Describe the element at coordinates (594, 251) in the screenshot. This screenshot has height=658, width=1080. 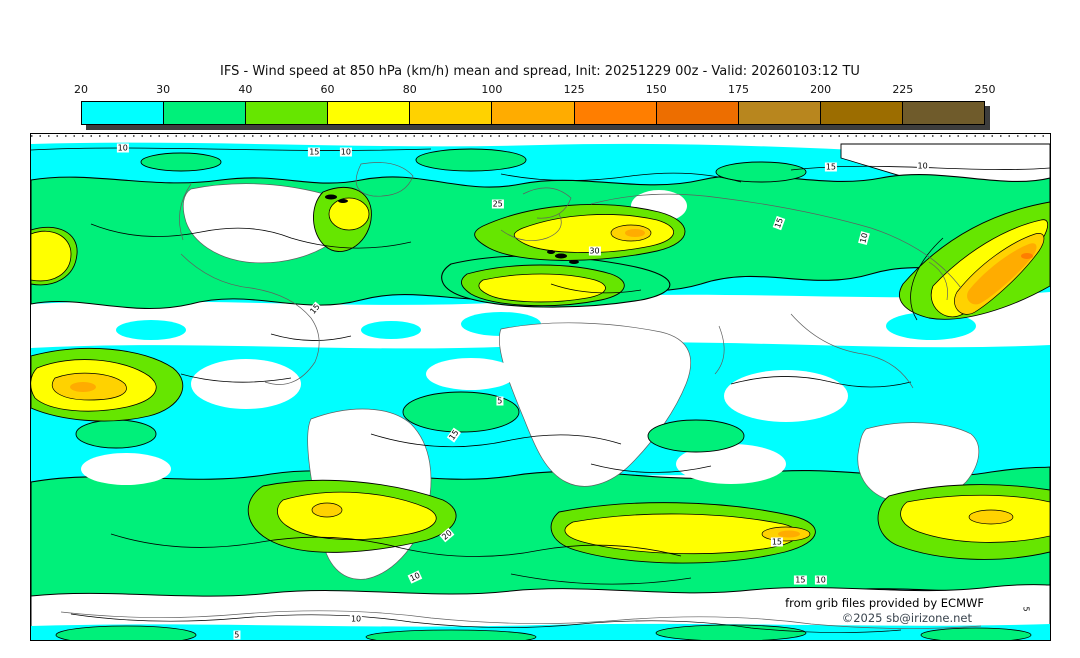
I see `contour-label: 30` at that location.